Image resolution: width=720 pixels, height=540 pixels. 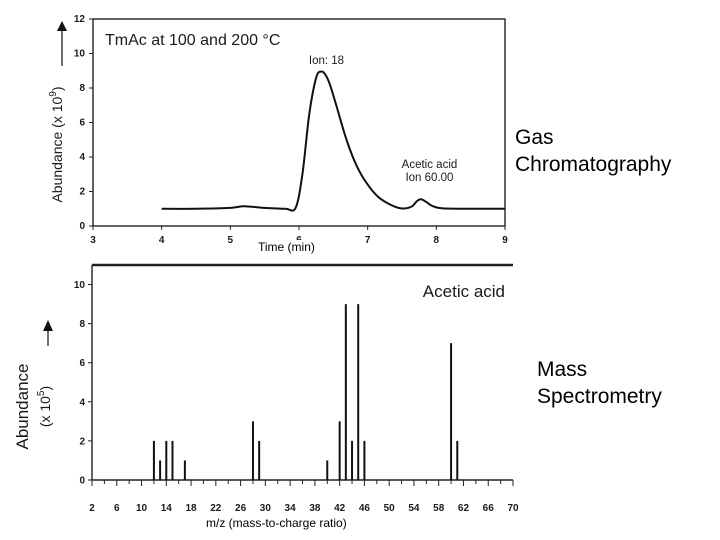 What do you see at coordinates (82, 157) in the screenshot?
I see `gc-y-tick-label: 4` at bounding box center [82, 157].